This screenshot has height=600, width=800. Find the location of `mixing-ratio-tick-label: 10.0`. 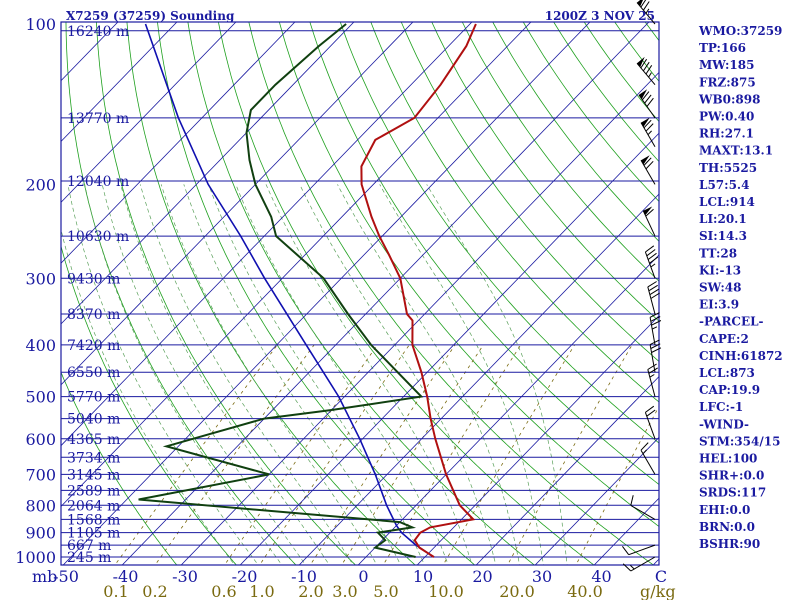

mixing-ratio-tick-label: 10.0 is located at coordinates (446, 591).